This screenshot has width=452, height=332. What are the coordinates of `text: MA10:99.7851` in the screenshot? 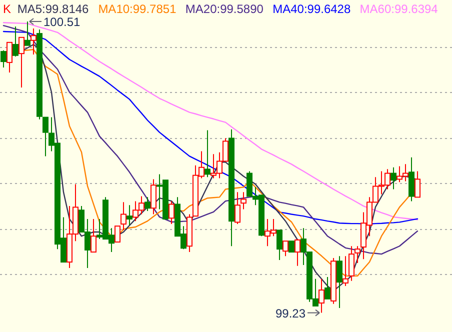 It's located at (137, 9).